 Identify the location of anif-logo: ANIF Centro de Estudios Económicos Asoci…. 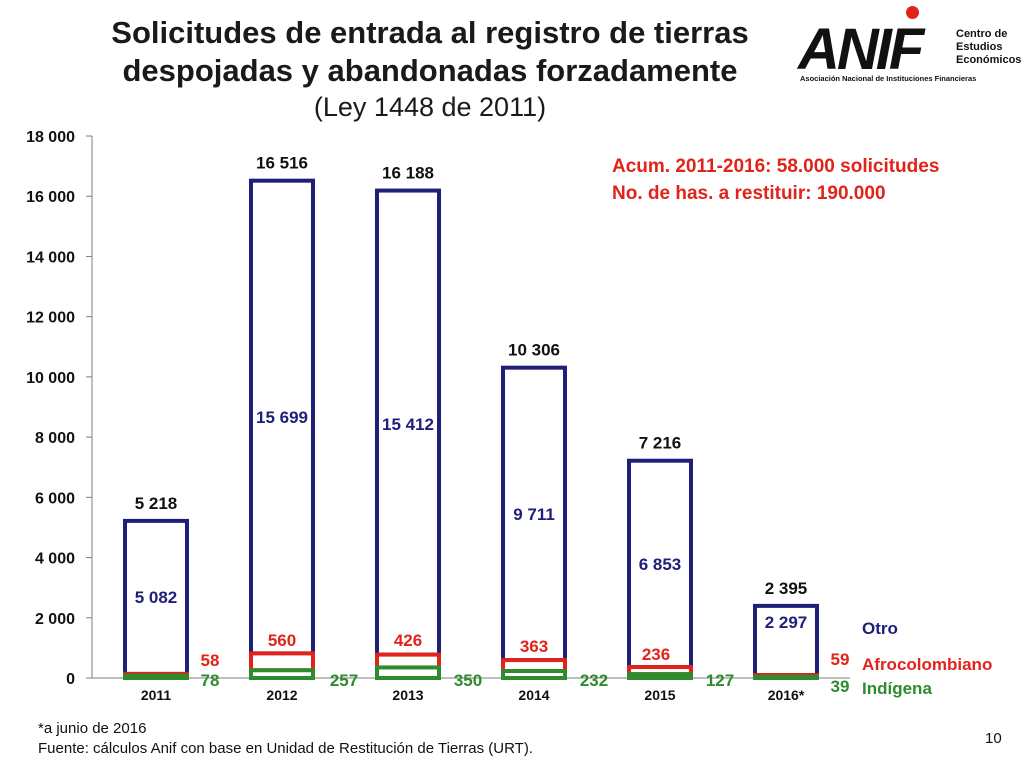
(910, 49).